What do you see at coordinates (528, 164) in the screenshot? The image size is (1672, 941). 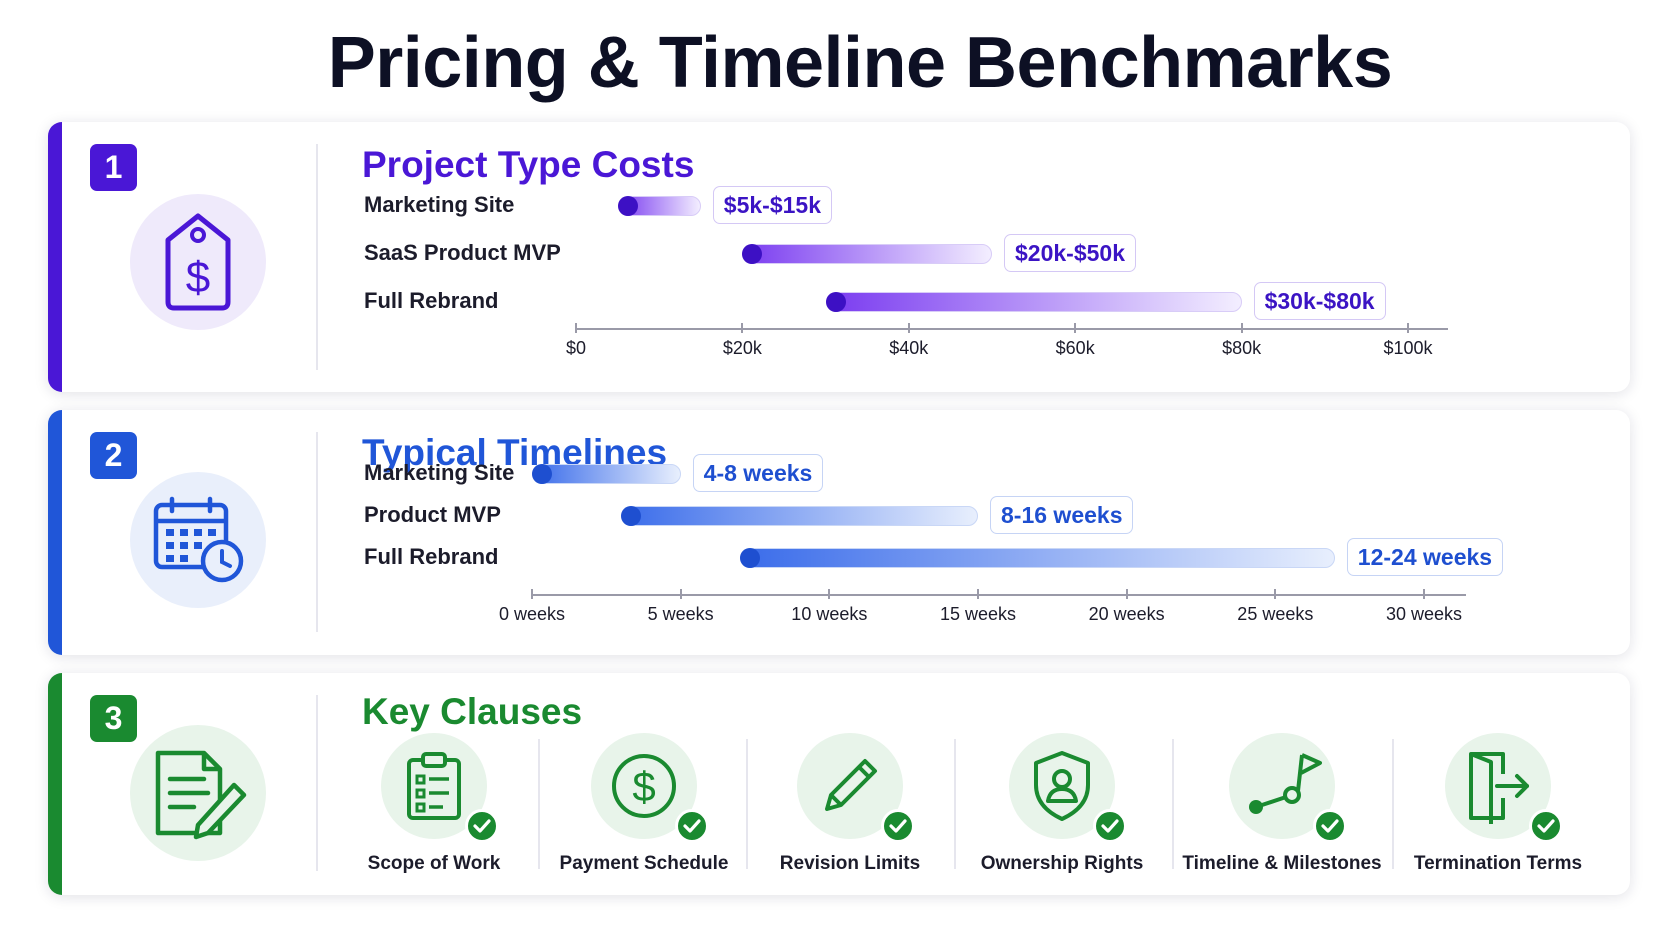 I see `section-title: Project Type Costs` at bounding box center [528, 164].